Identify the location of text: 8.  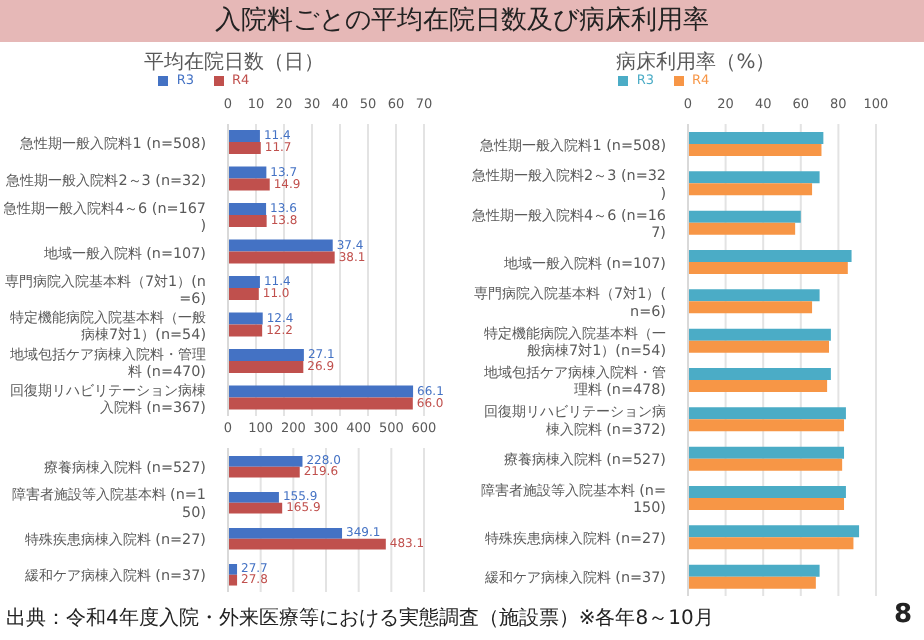
(902, 615).